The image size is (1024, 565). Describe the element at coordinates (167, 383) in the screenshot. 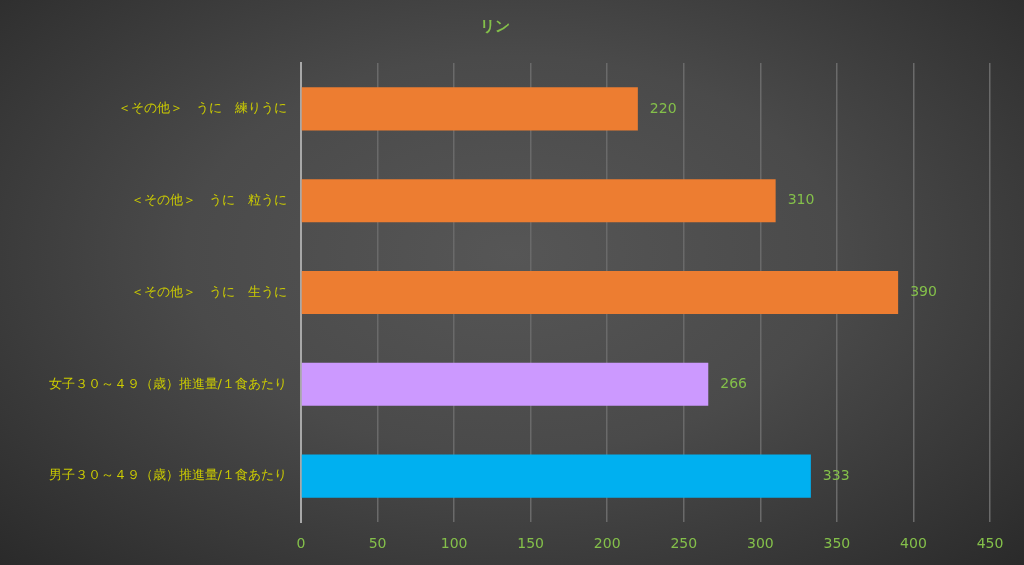

I see `y-tick-label: 女子３０～４９（歳）推進量/１食あたり` at that location.